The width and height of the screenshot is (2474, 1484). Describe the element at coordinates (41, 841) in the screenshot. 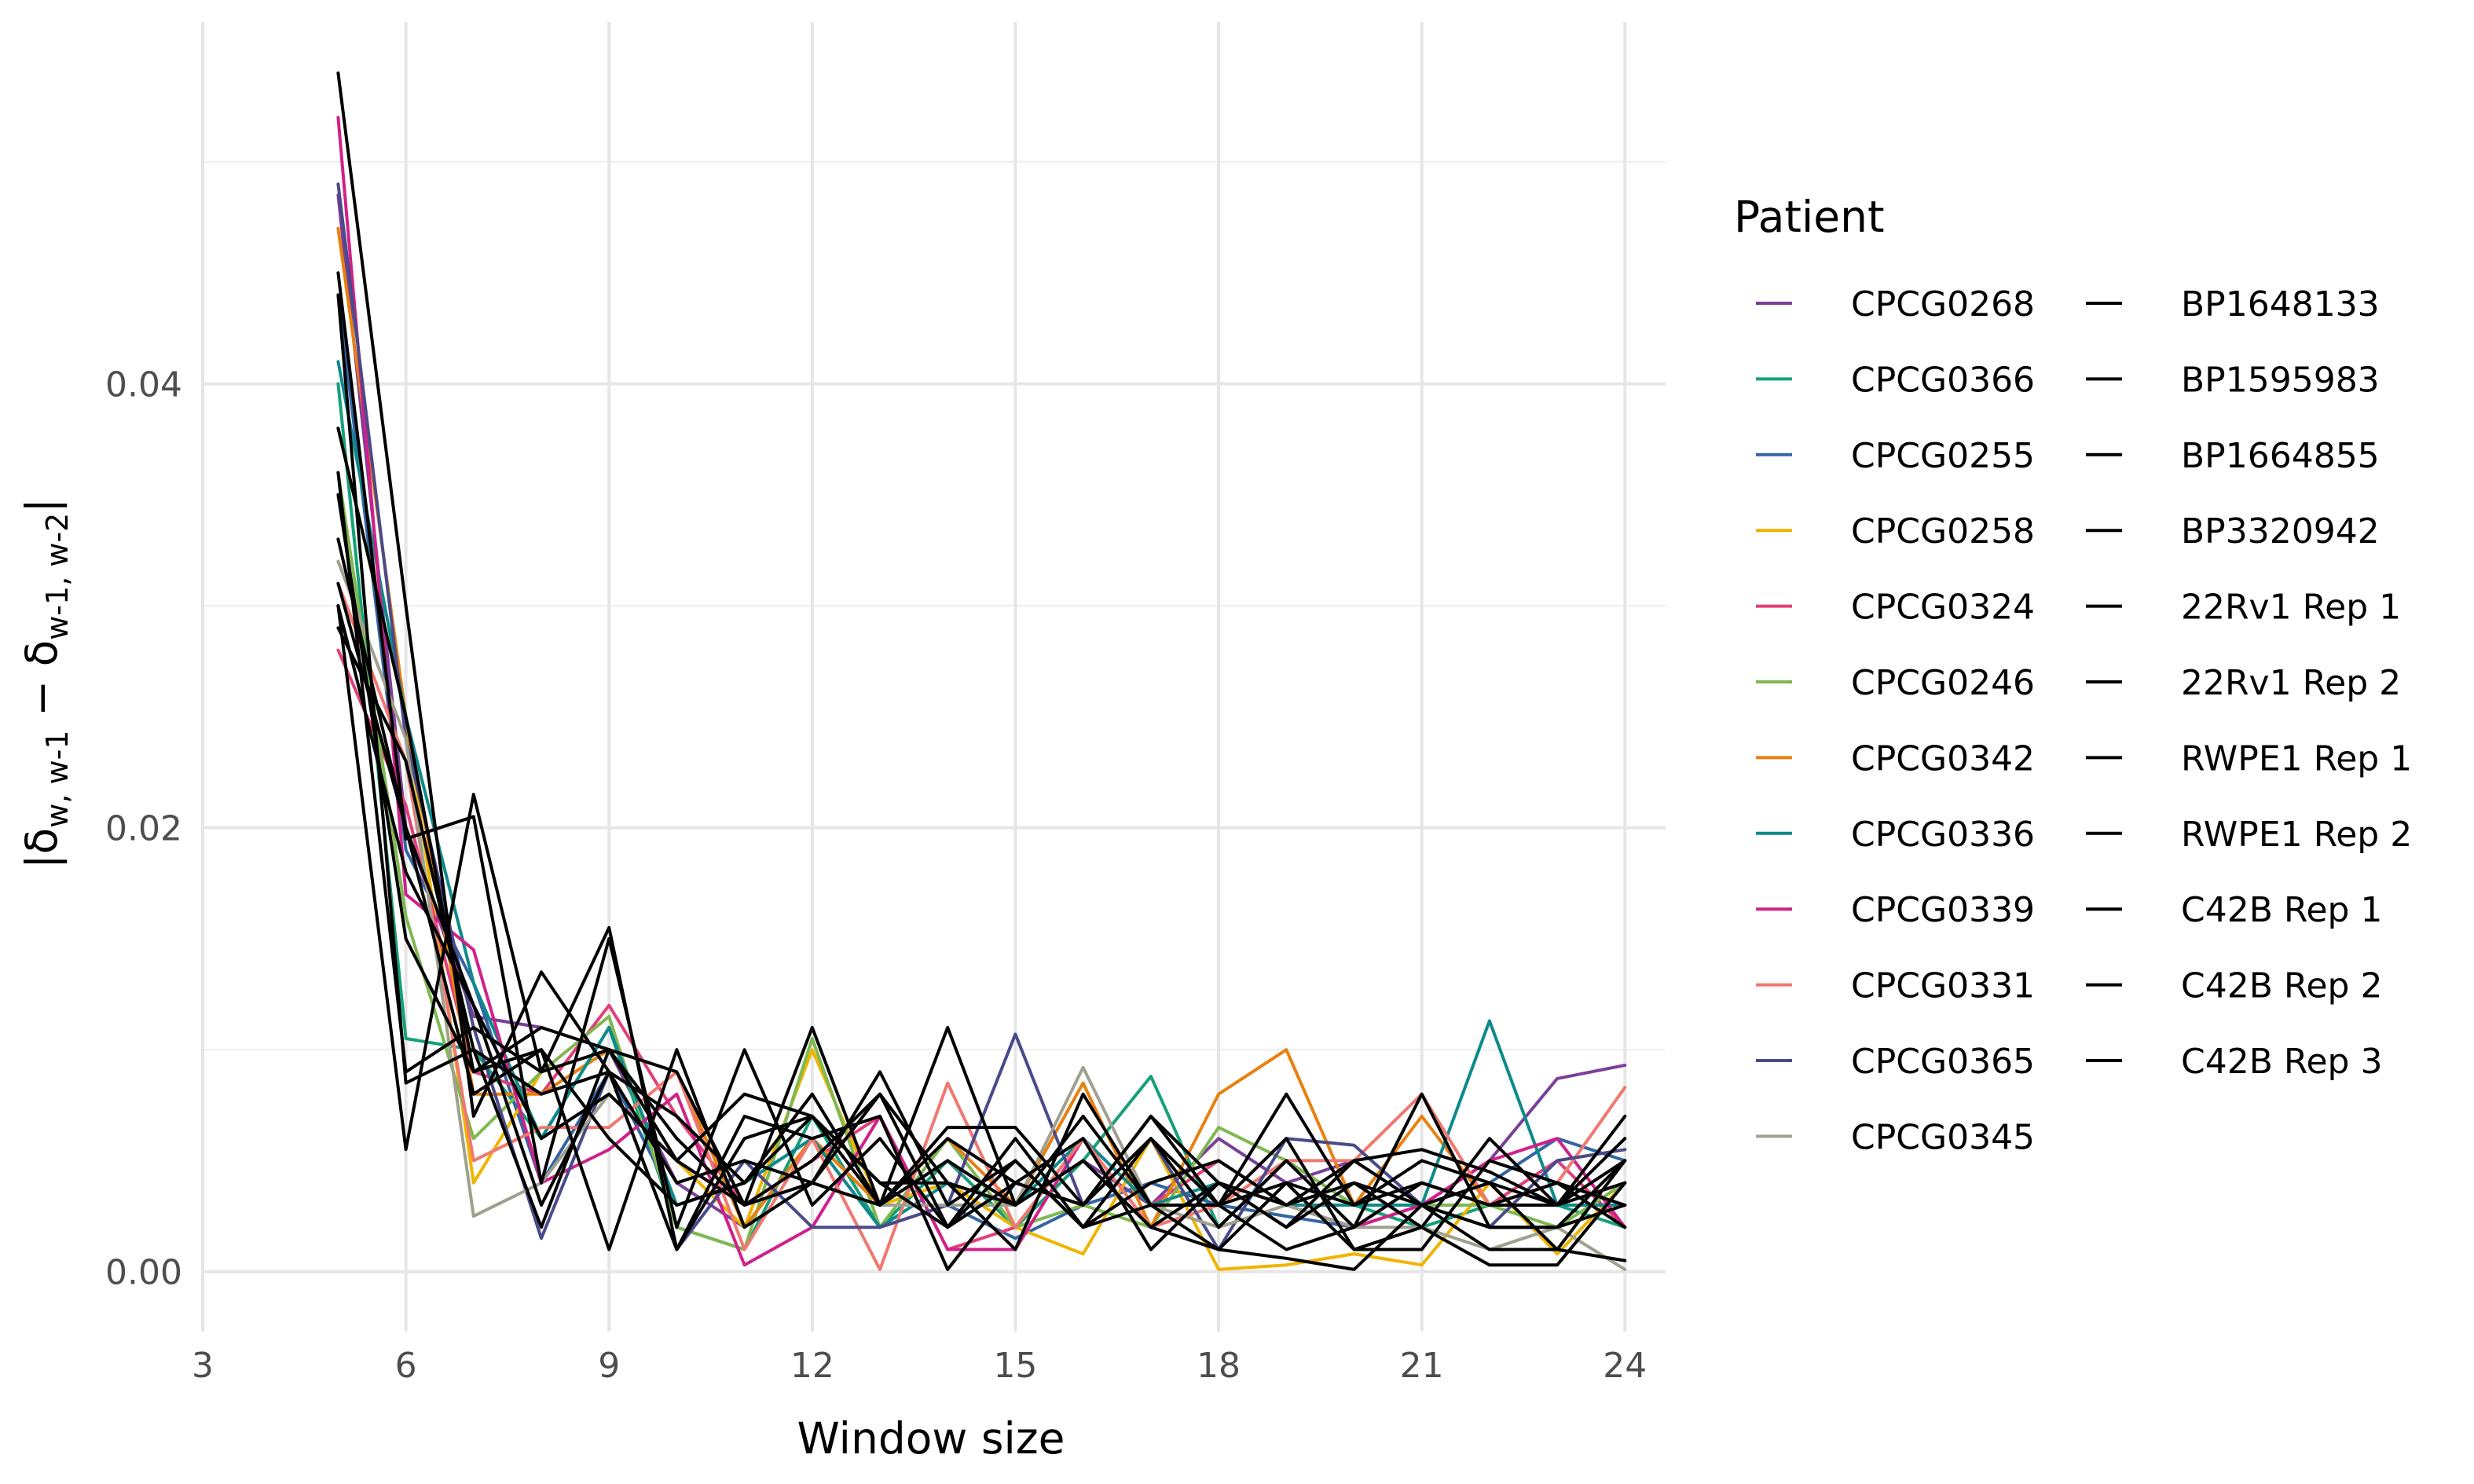

I see `y-axis-delta-1: δ` at that location.